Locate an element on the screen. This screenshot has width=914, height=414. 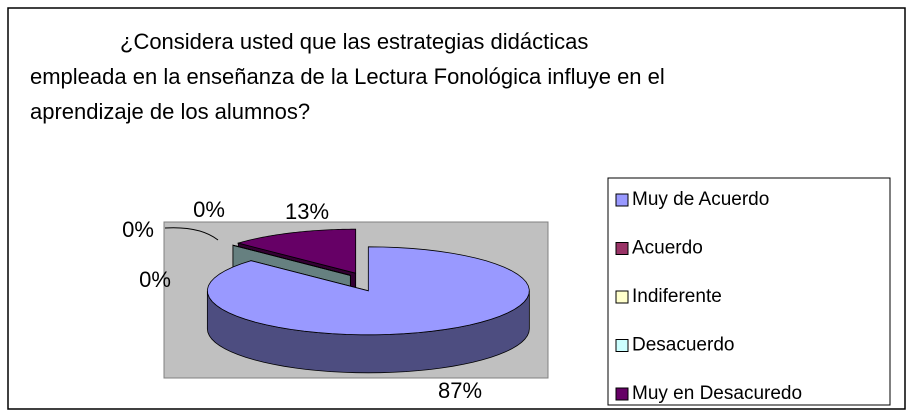
legend-label: Indiferente is located at coordinates (677, 296).